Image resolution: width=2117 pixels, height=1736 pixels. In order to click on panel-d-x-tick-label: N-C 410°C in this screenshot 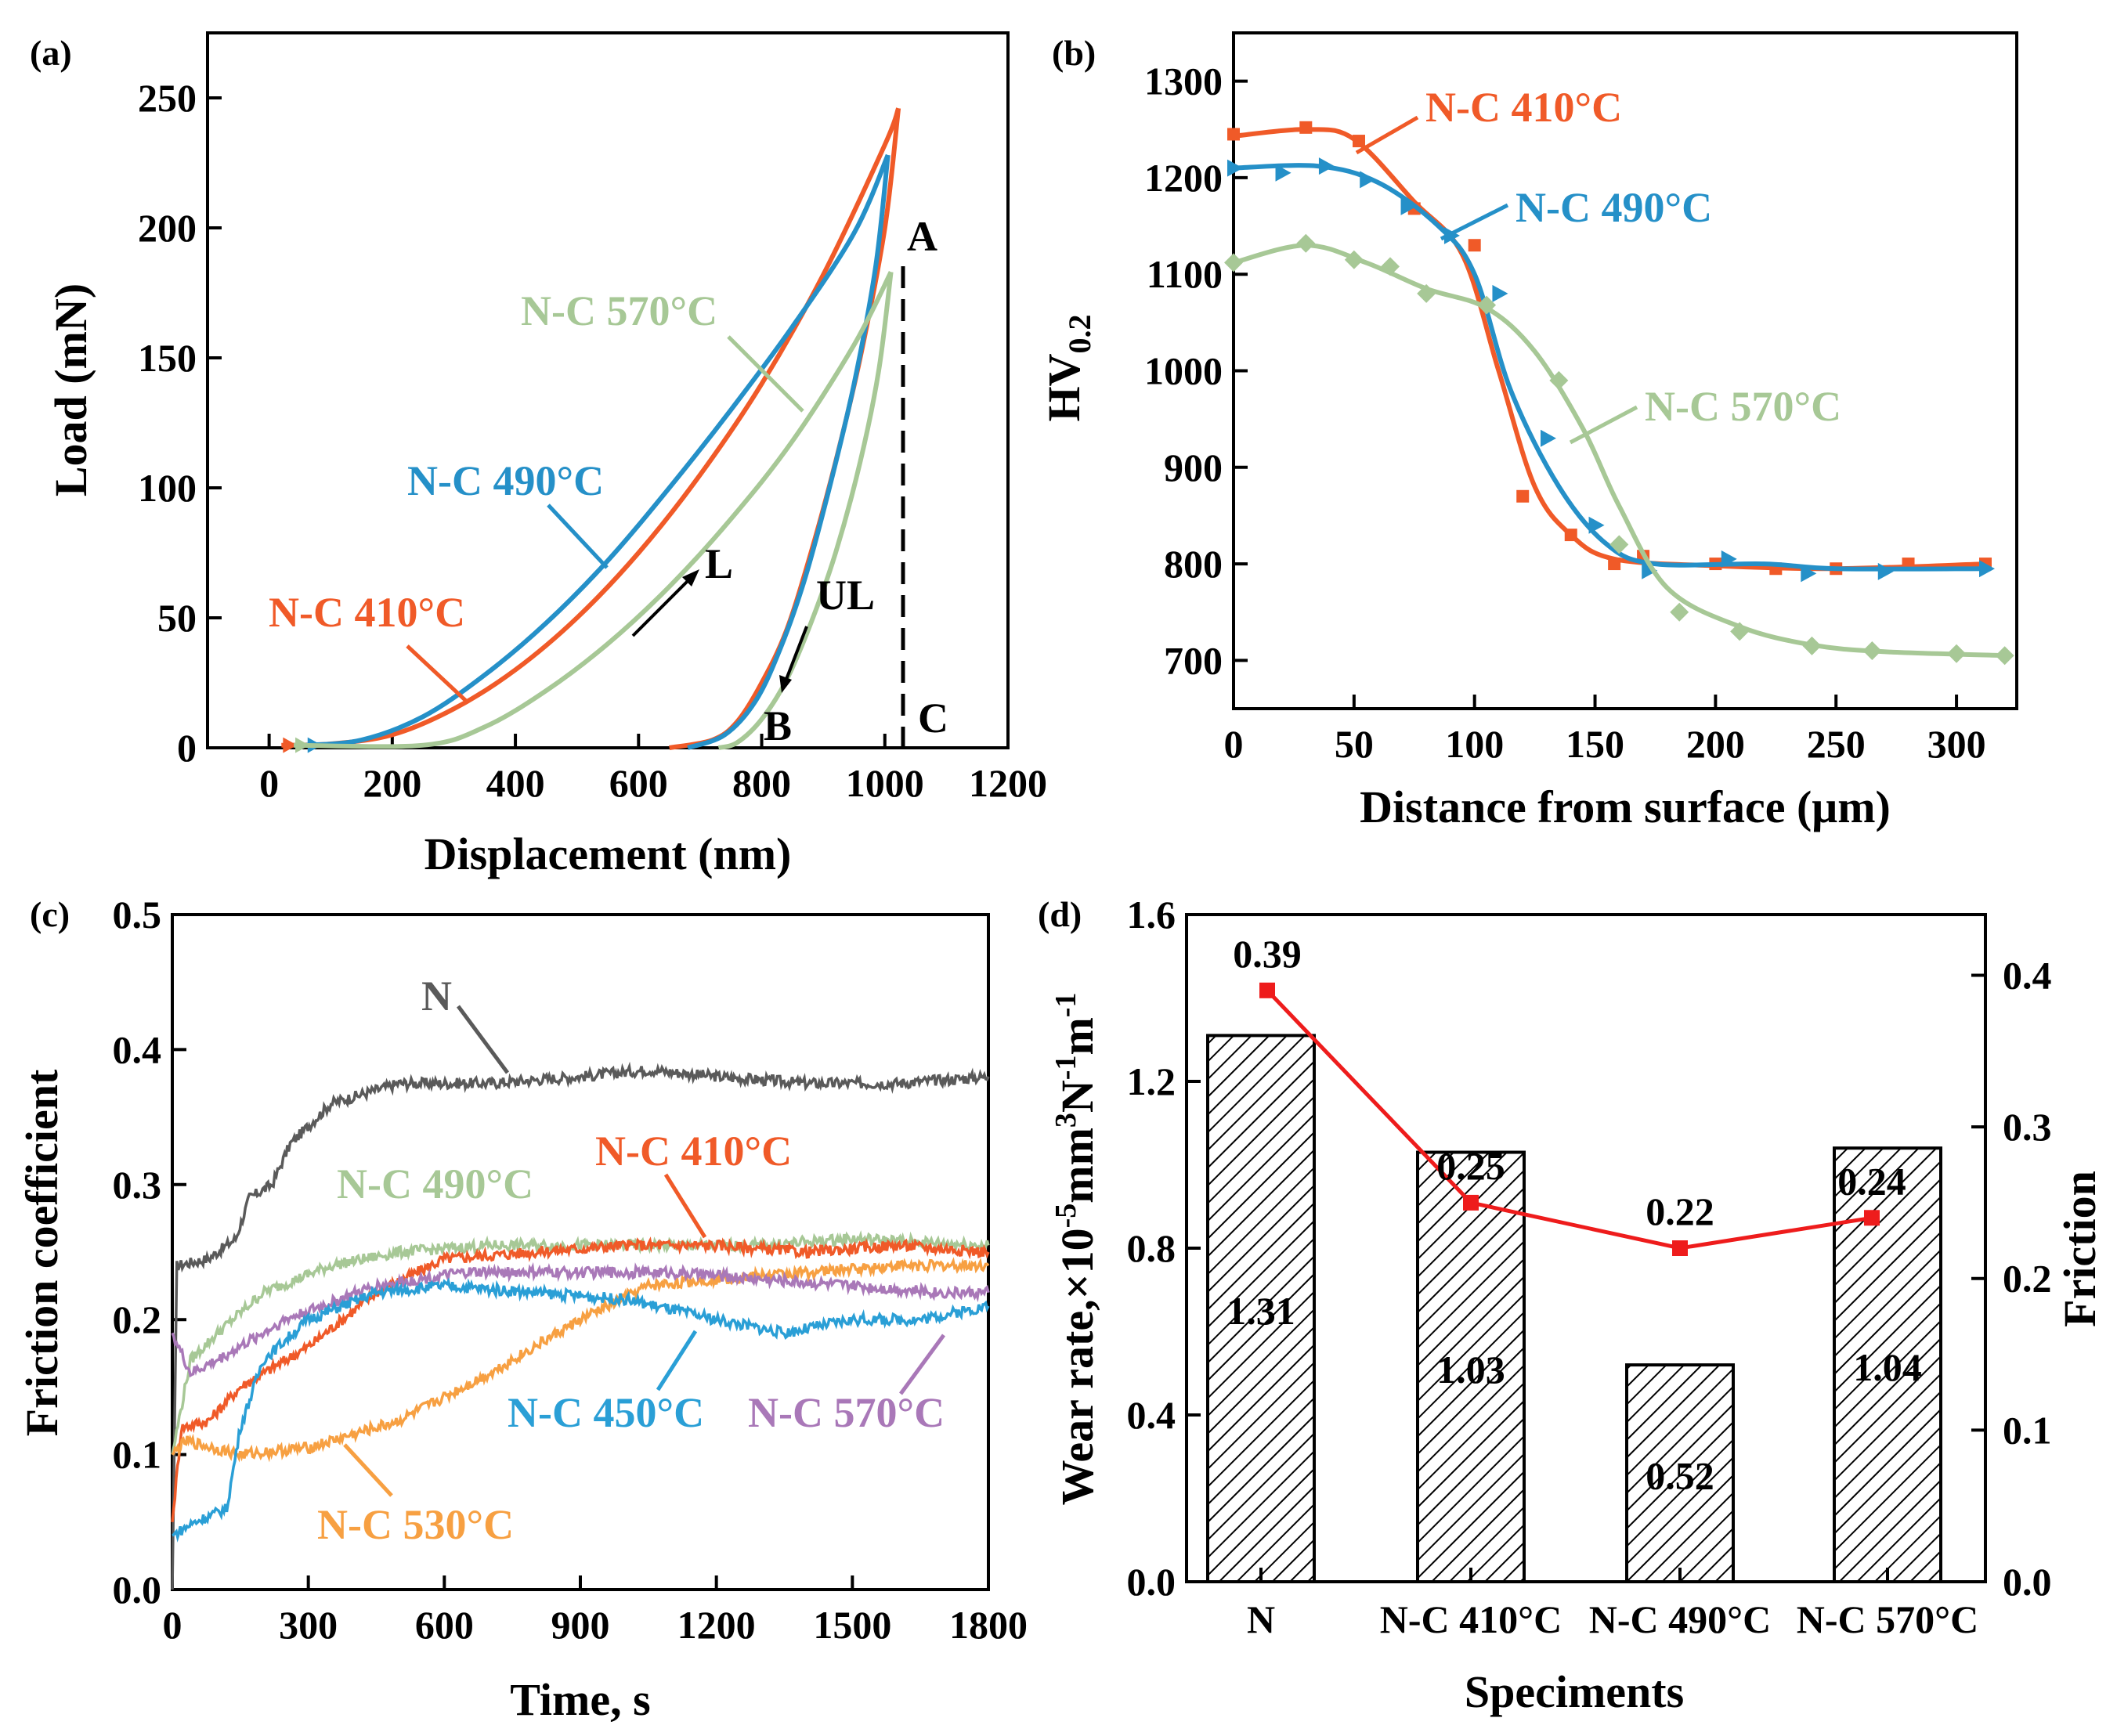, I will do `click(1471, 1619)`.